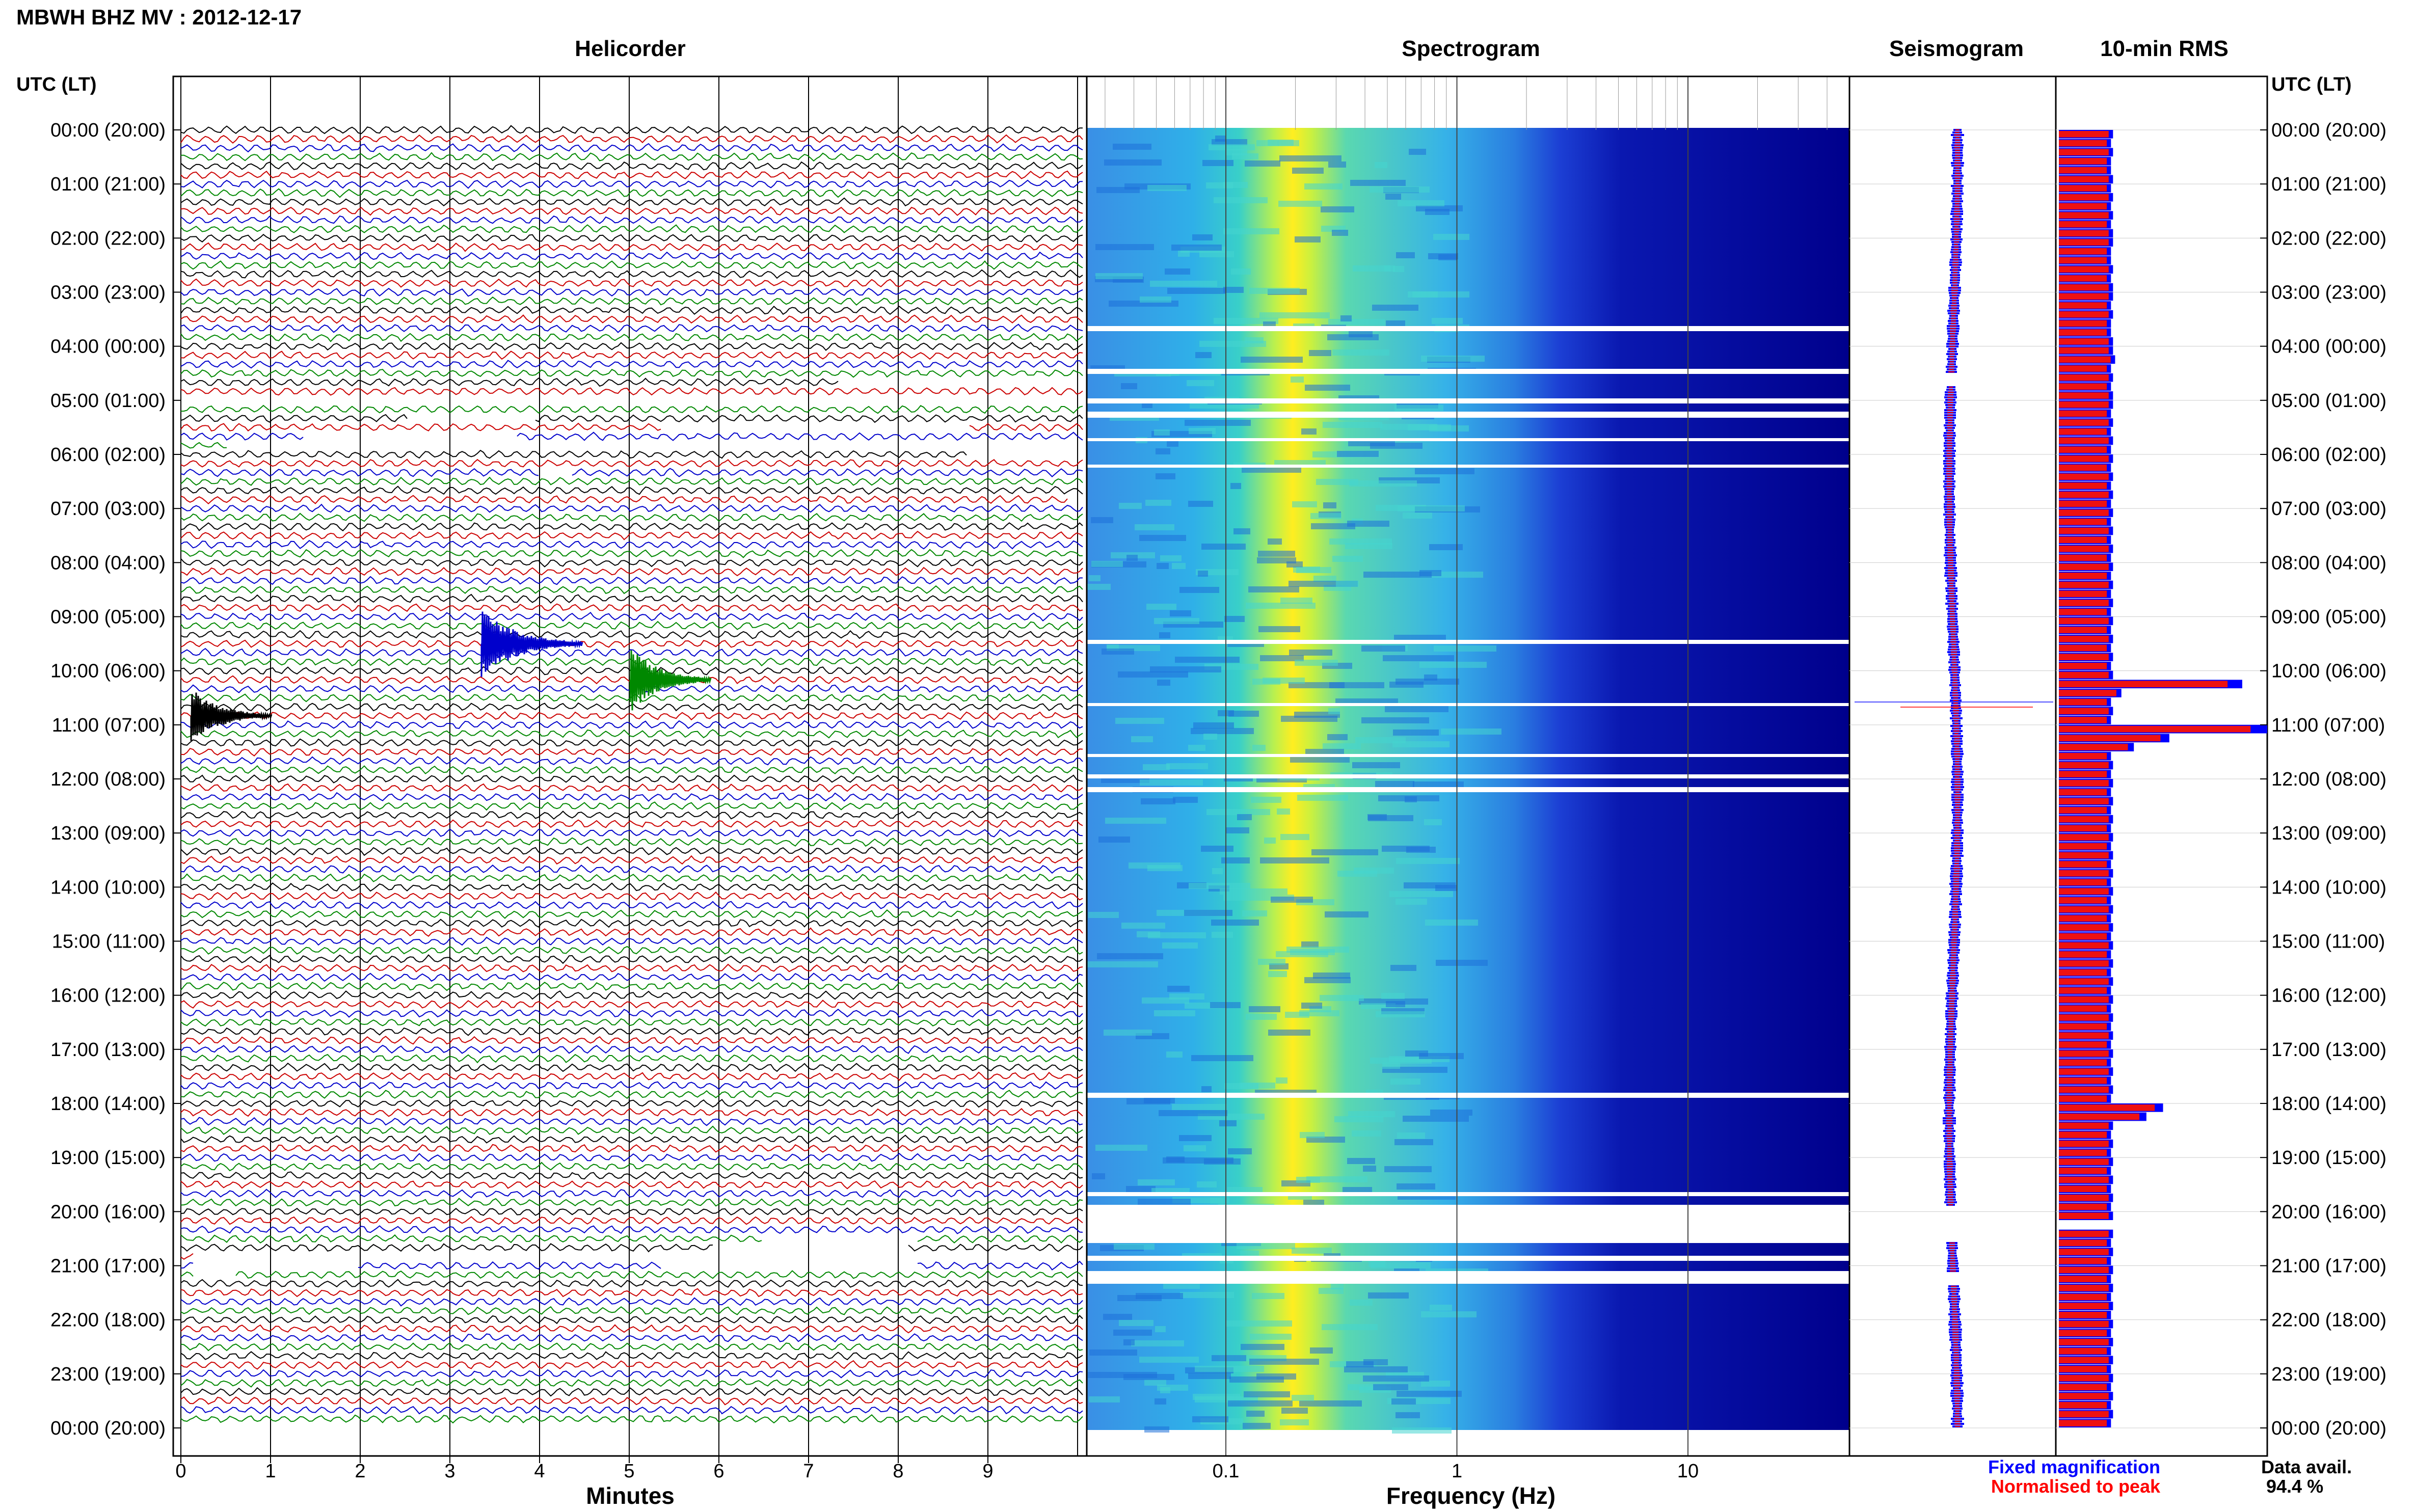 This screenshot has height=1512, width=2415. I want to click on minutes-tick-label: 0, so click(180, 1471).